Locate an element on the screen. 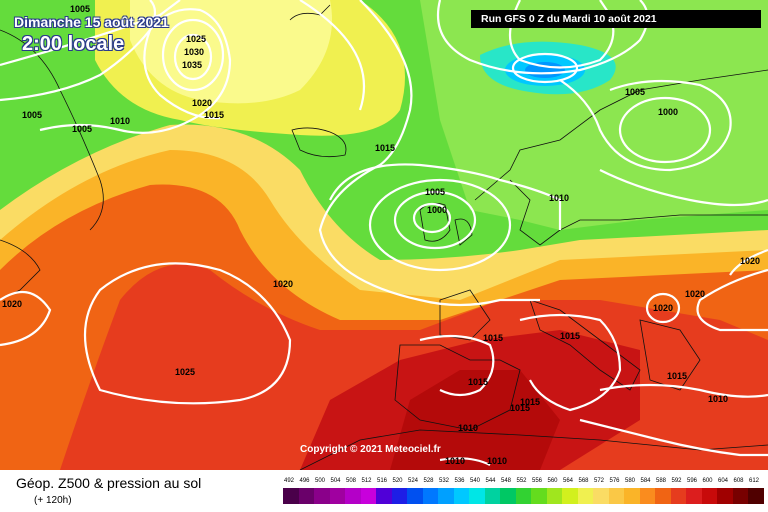  forecast-hour: (+ 120h) is located at coordinates (53, 500).